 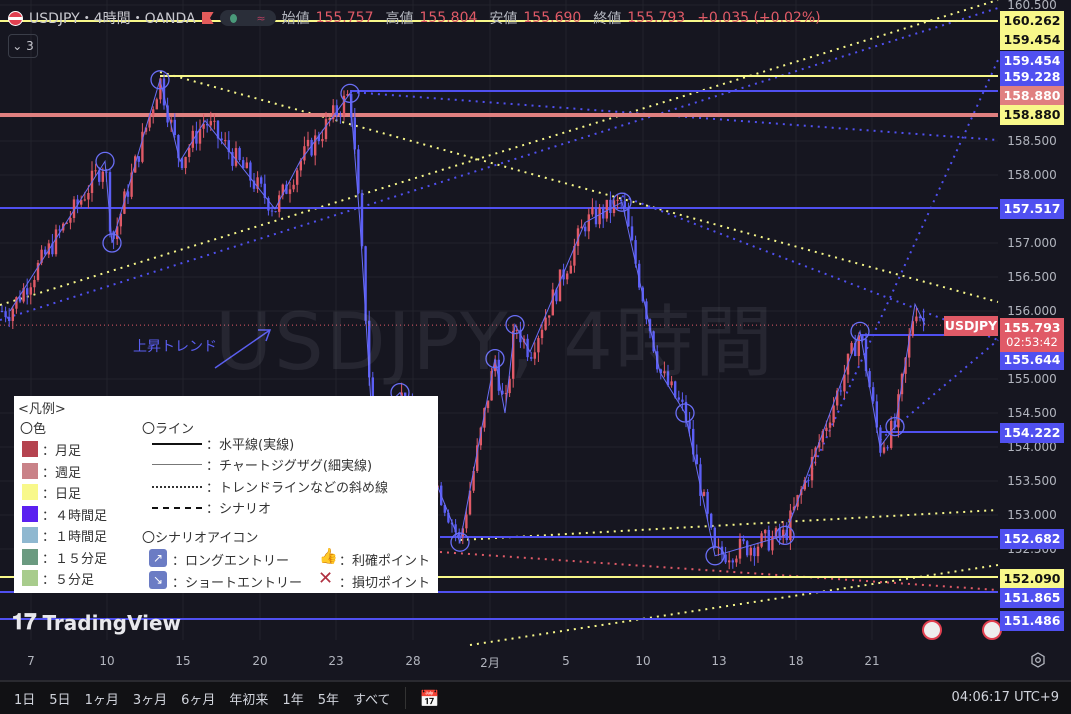 I want to click on market-status-pill: ≈, so click(x=247, y=18).